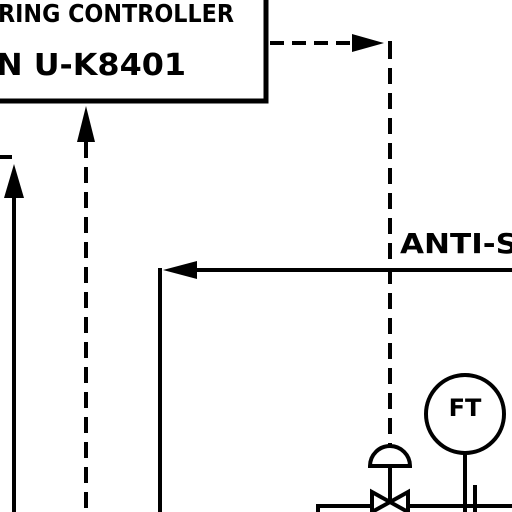  I want to click on process-pipe, so click(414, 508).